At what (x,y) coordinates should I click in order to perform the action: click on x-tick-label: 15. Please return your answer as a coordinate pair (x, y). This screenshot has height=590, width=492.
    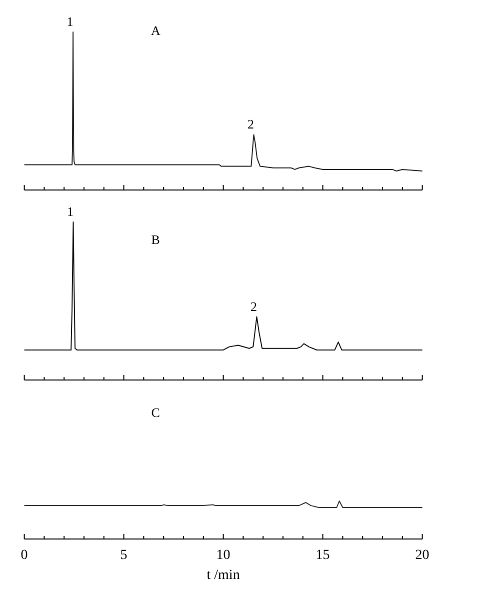
    Looking at the image, I should click on (323, 555).